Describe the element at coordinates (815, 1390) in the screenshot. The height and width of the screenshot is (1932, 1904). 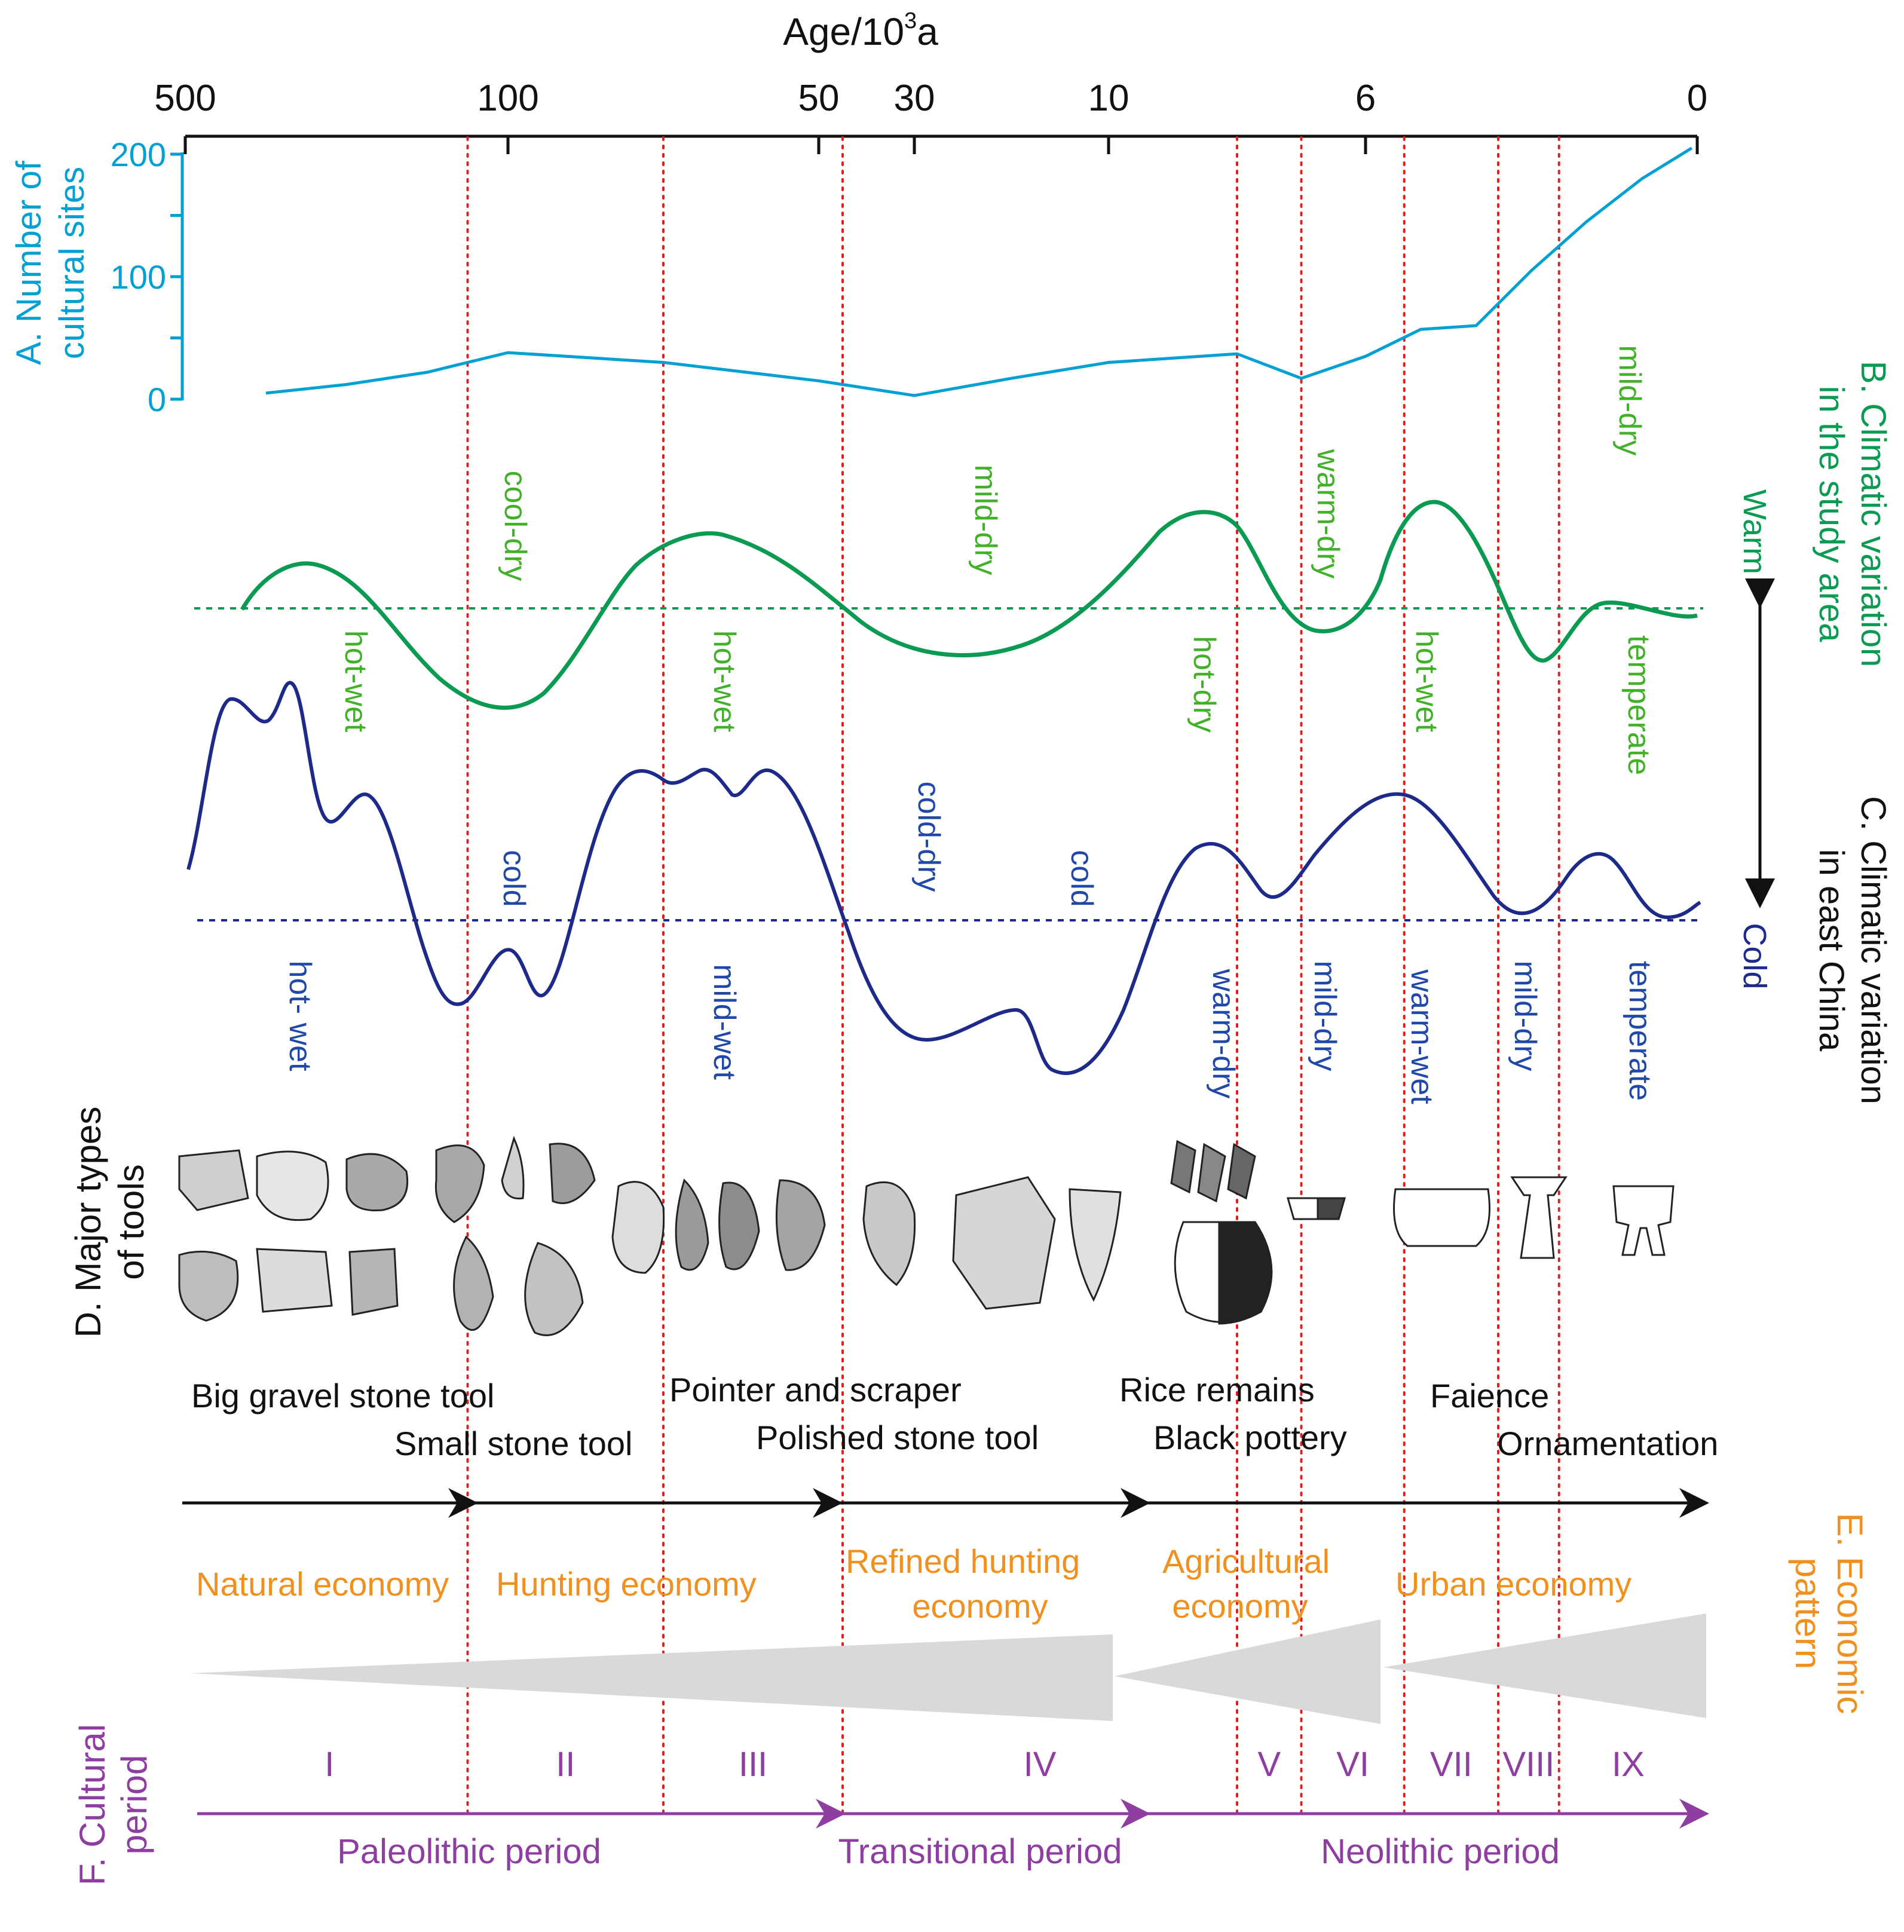
I see `tool-pointer-and-scraper: Pointer and scraper` at that location.